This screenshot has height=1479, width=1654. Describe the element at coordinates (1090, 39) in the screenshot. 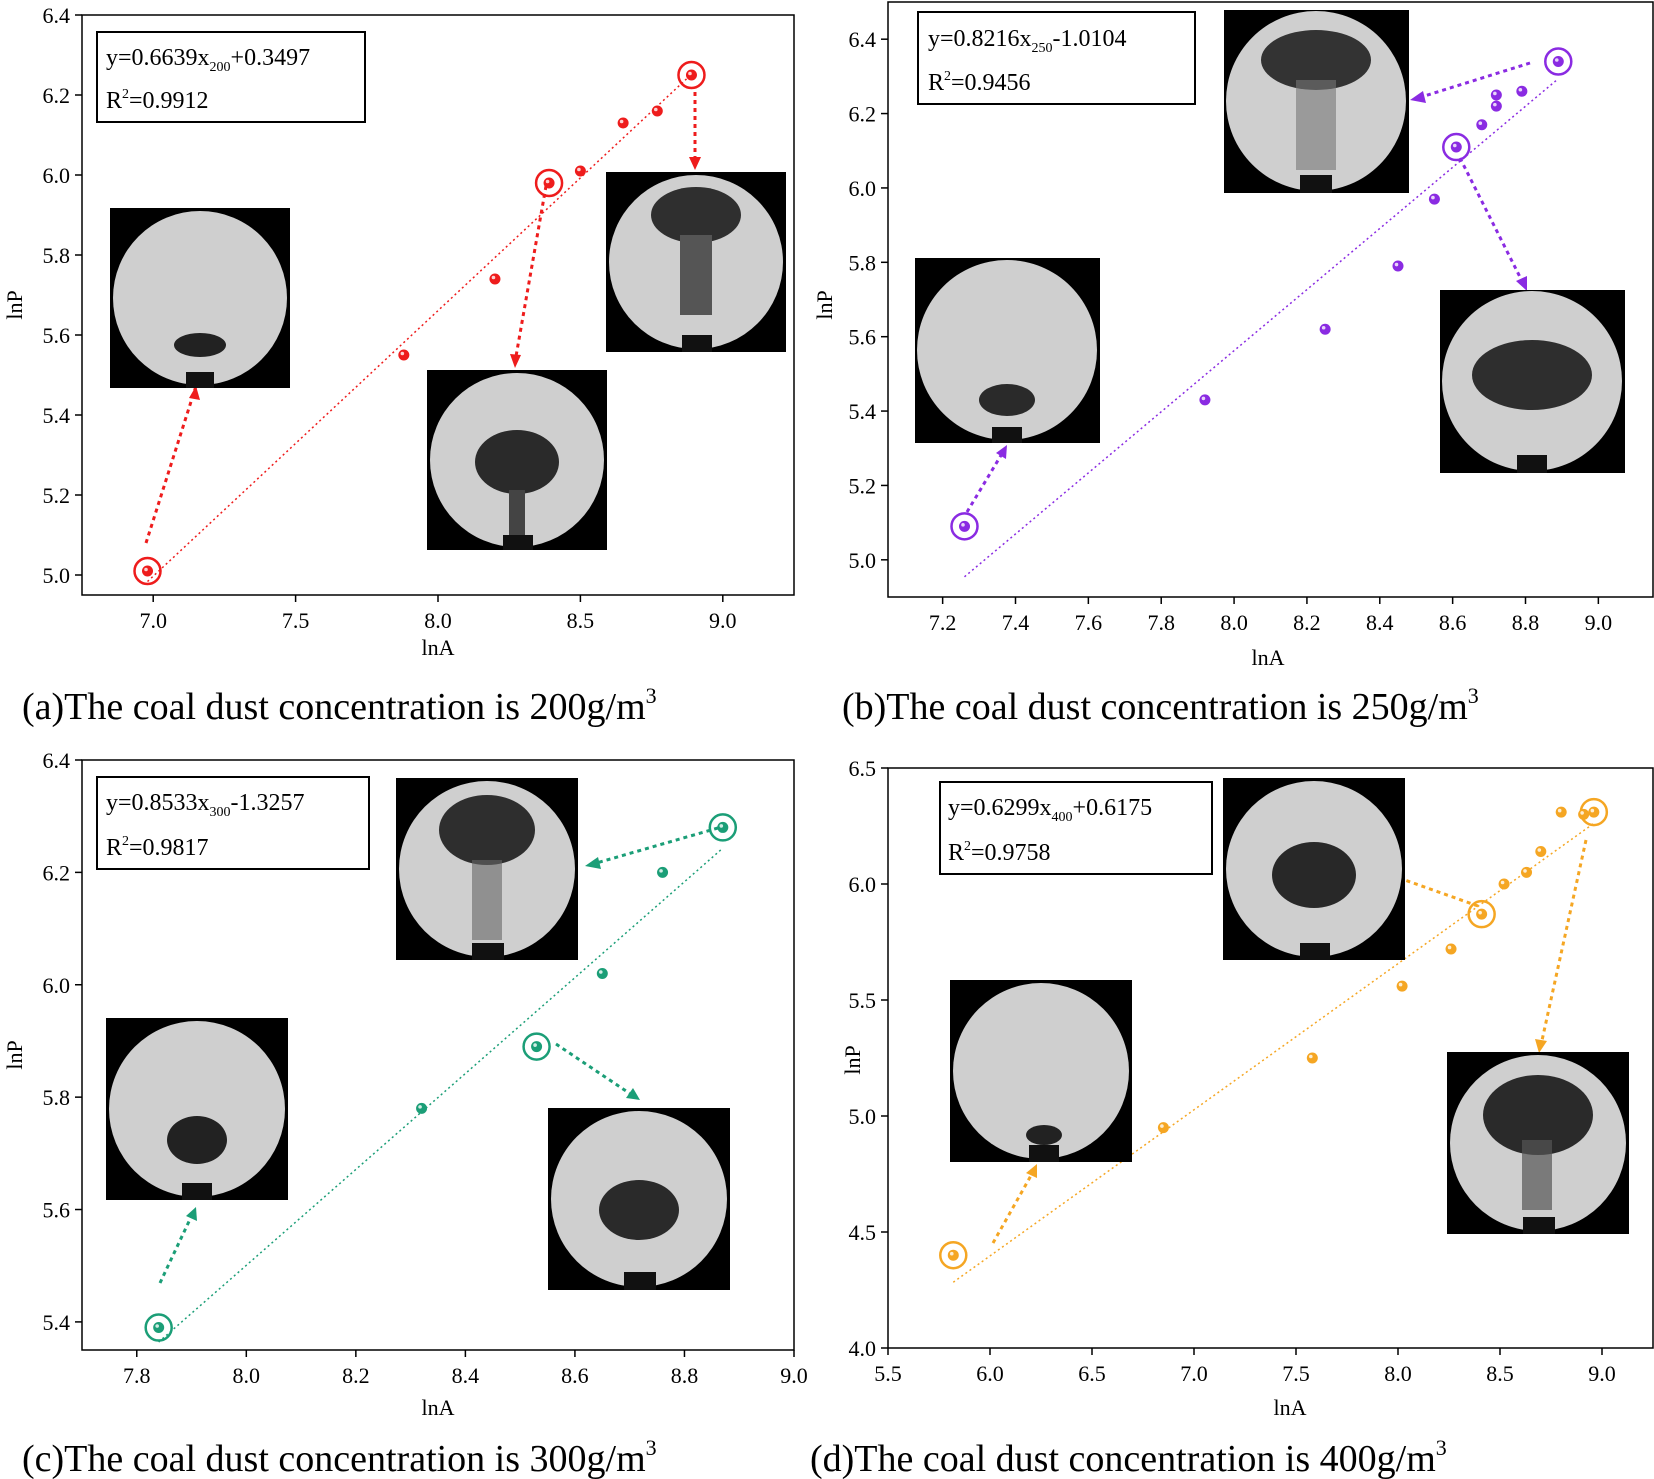

I see `equation-post: -1.0104` at that location.